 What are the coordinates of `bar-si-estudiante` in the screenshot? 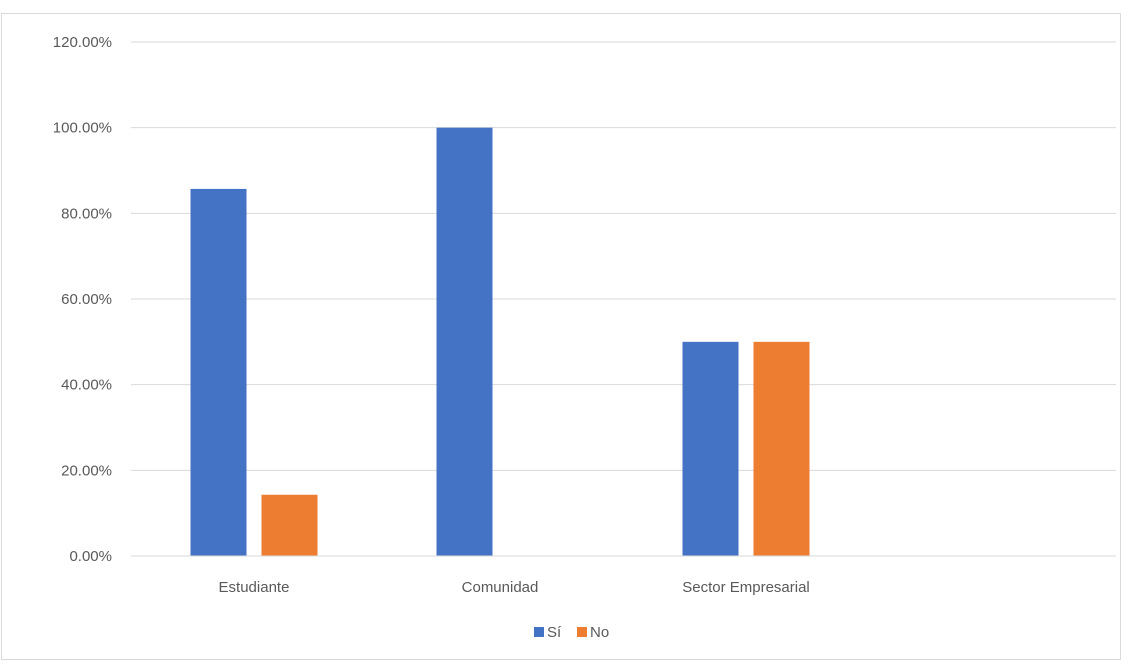 It's located at (218, 372).